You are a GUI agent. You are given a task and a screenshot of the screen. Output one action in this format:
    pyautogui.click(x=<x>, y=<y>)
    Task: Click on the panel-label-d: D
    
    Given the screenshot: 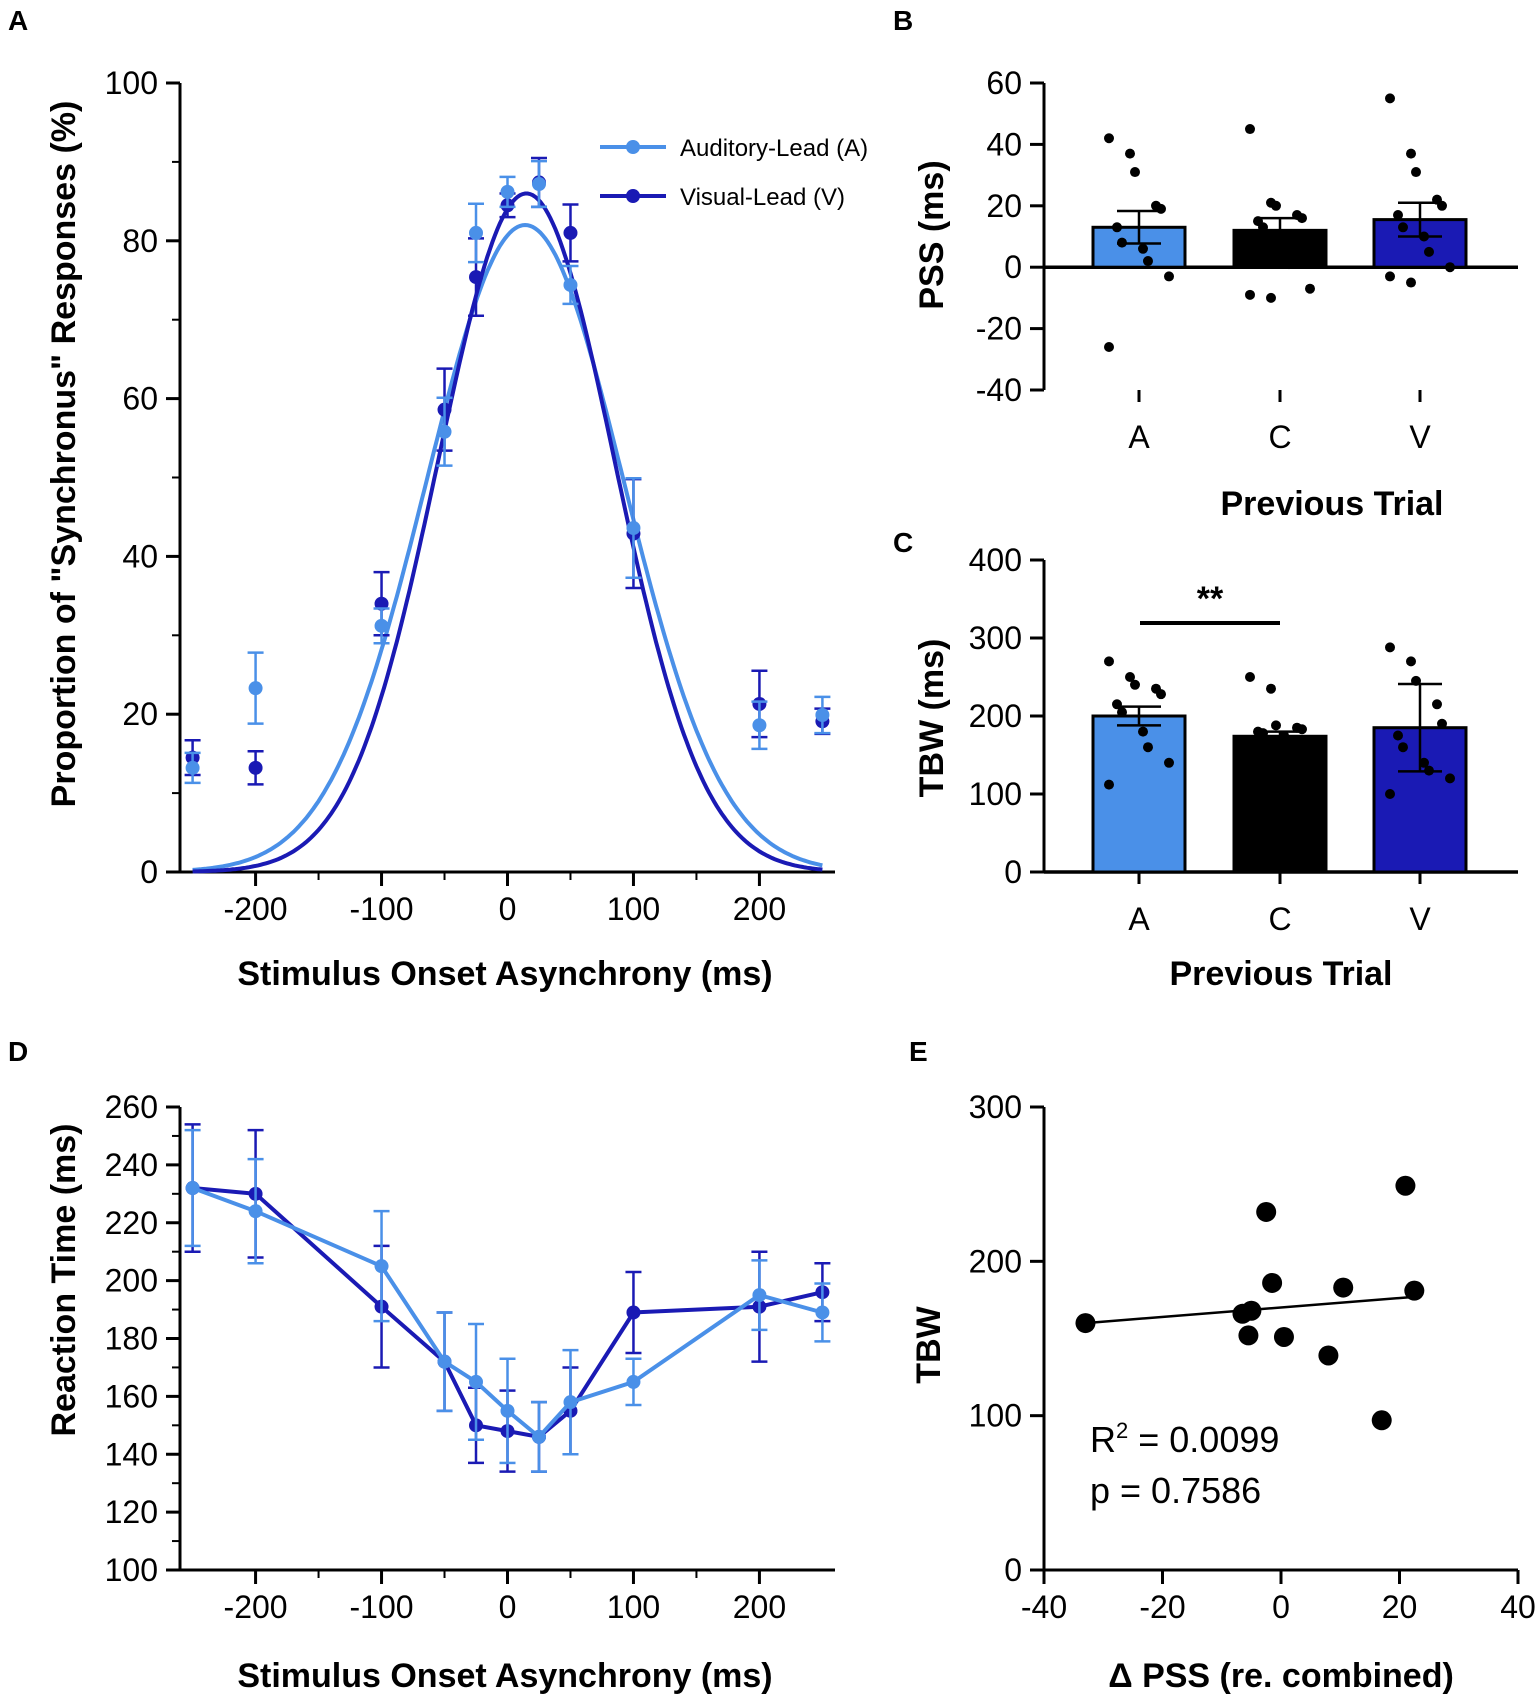 What is the action you would take?
    pyautogui.click(x=18, y=1051)
    